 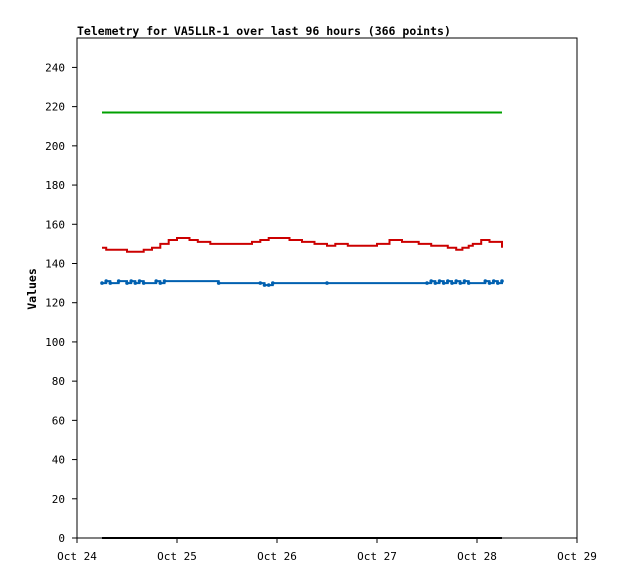 I want to click on y-tick-label: 100, so click(x=55, y=342).